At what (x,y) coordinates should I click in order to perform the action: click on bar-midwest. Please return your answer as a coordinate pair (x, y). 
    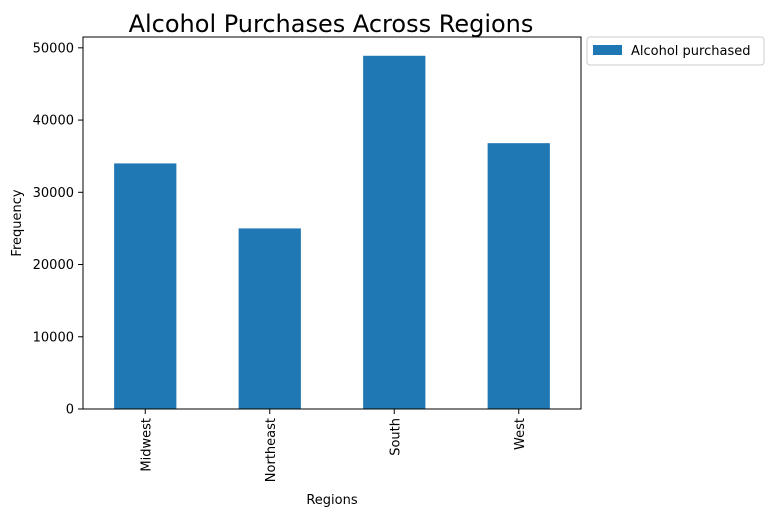
    Looking at the image, I should click on (145, 286).